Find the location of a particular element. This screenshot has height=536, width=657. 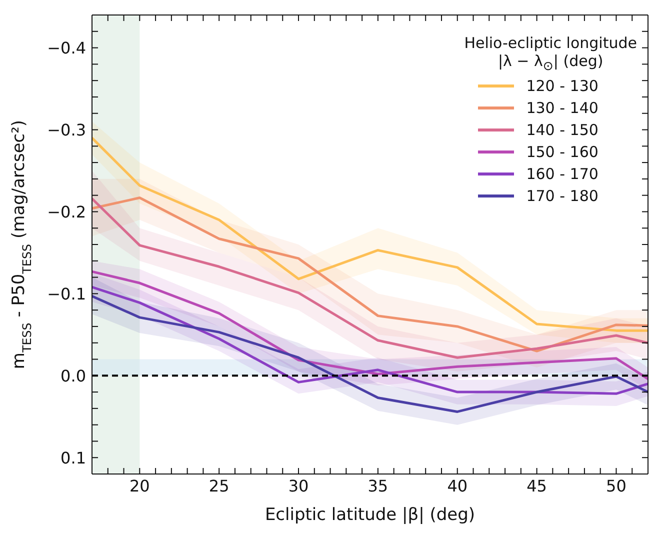

legend-label: 150 - 160 is located at coordinates (562, 152).